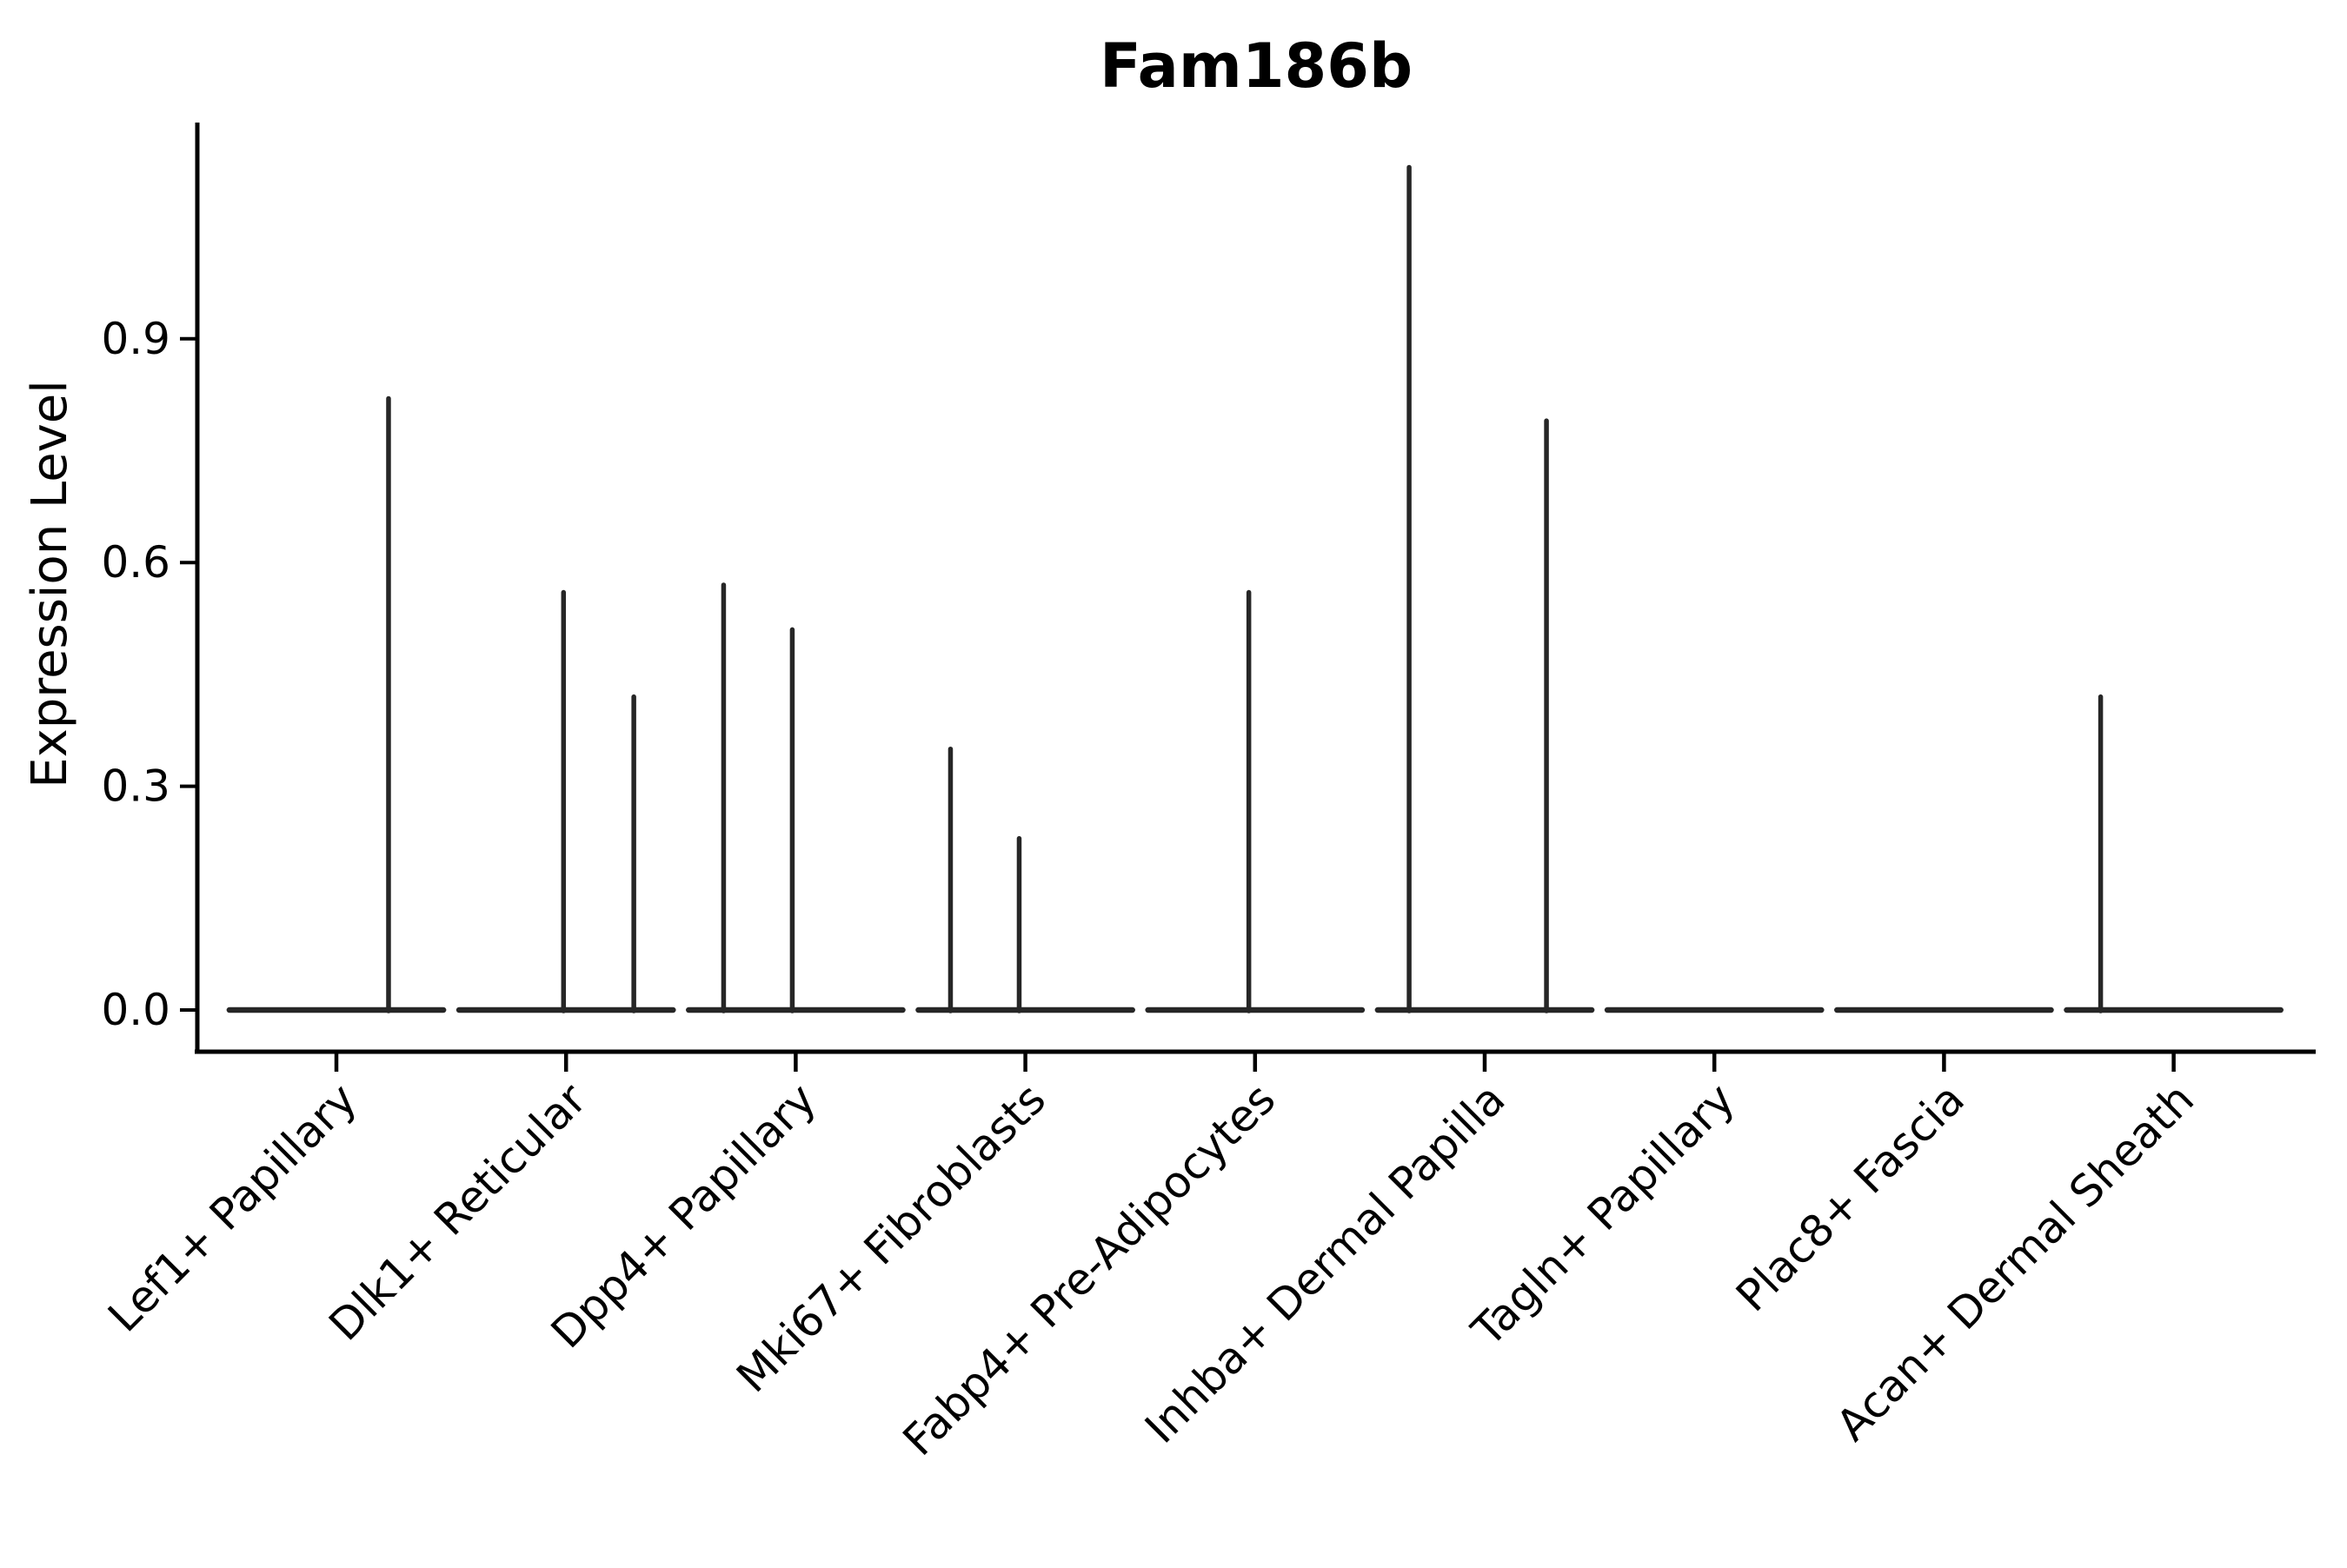 This screenshot has height=1568, width=2347. Describe the element at coordinates (232, 1207) in the screenshot. I see `x-tick-label: Lef1+ Papillary` at that location.